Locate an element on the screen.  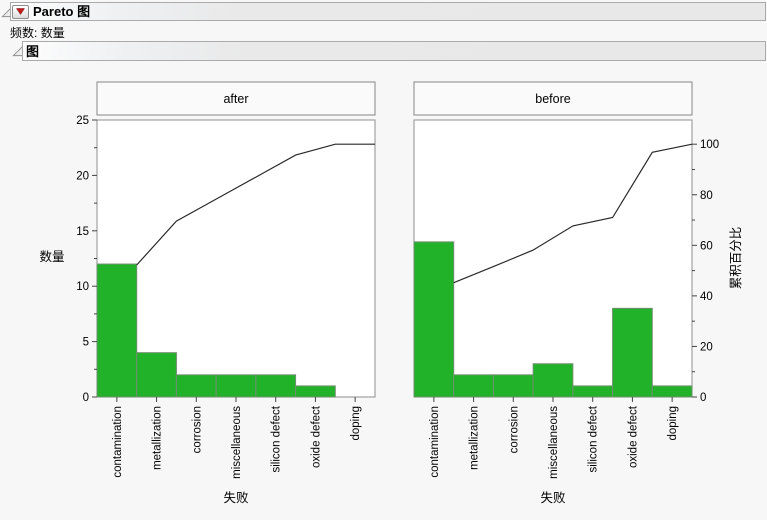
red-triangle-icon is located at coordinates (20, 11).